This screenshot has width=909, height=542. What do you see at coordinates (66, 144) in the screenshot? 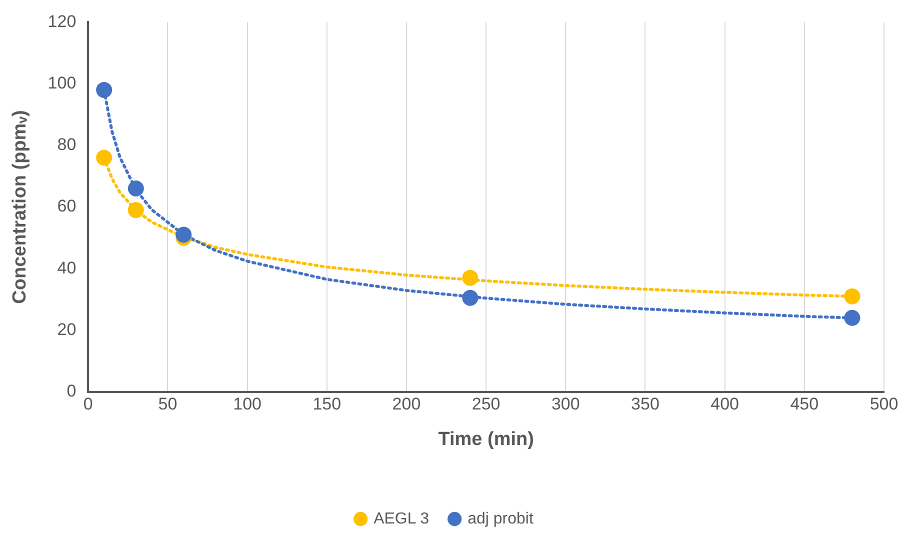
I see `y-tick-label: 80` at bounding box center [66, 144].